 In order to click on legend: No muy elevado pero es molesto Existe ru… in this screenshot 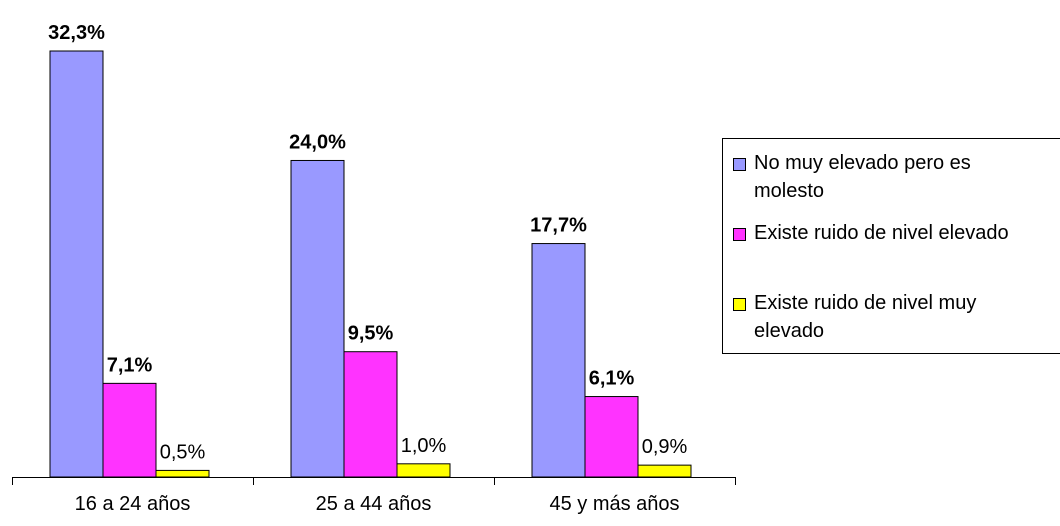, I will do `click(891, 246)`.